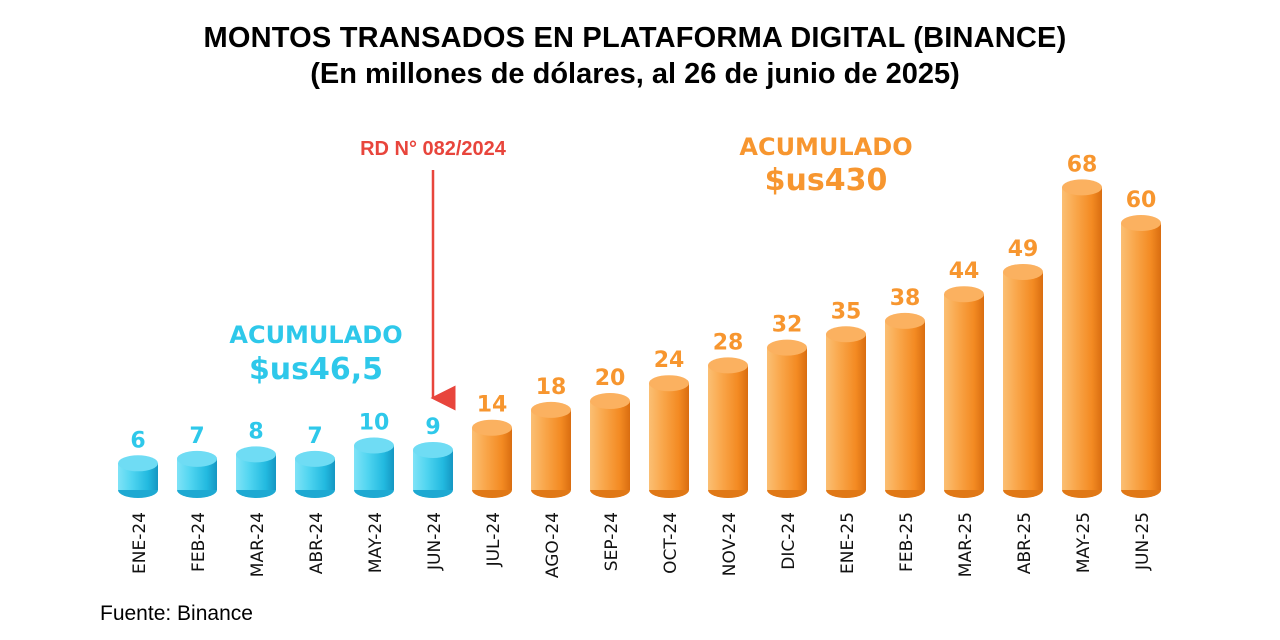 This screenshot has height=640, width=1280. What do you see at coordinates (905, 298) in the screenshot?
I see `data-label: 38` at bounding box center [905, 298].